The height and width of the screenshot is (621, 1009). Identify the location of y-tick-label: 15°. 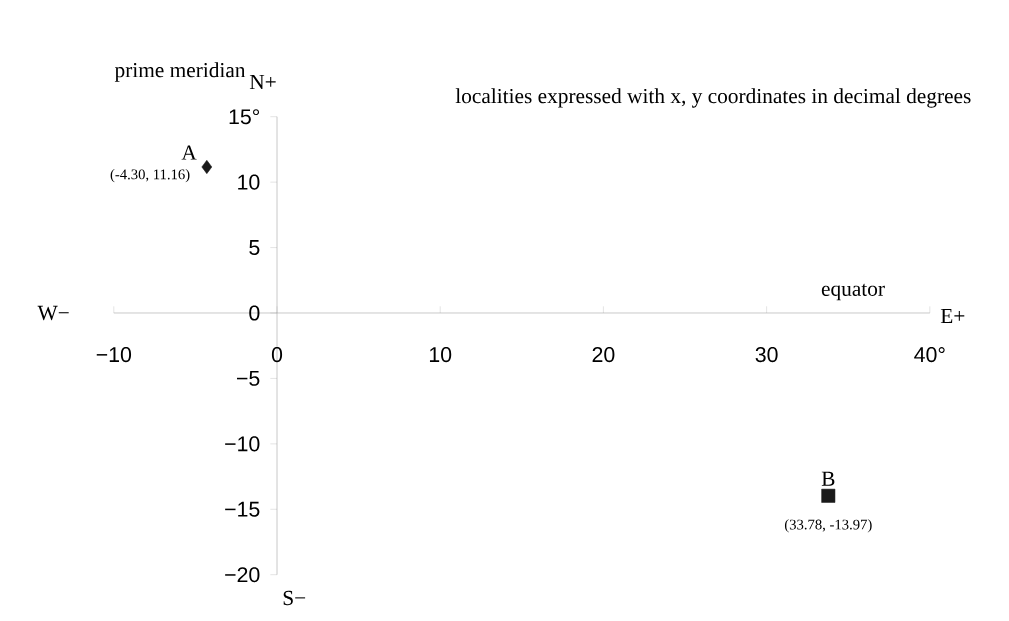
(244, 117).